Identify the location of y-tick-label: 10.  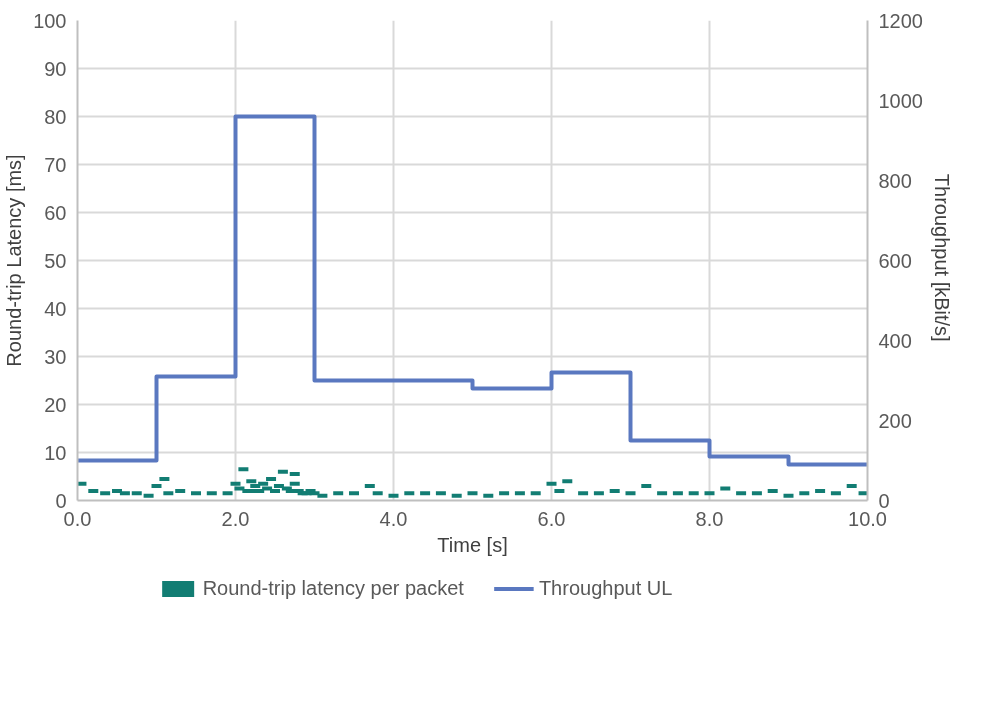
(55, 452).